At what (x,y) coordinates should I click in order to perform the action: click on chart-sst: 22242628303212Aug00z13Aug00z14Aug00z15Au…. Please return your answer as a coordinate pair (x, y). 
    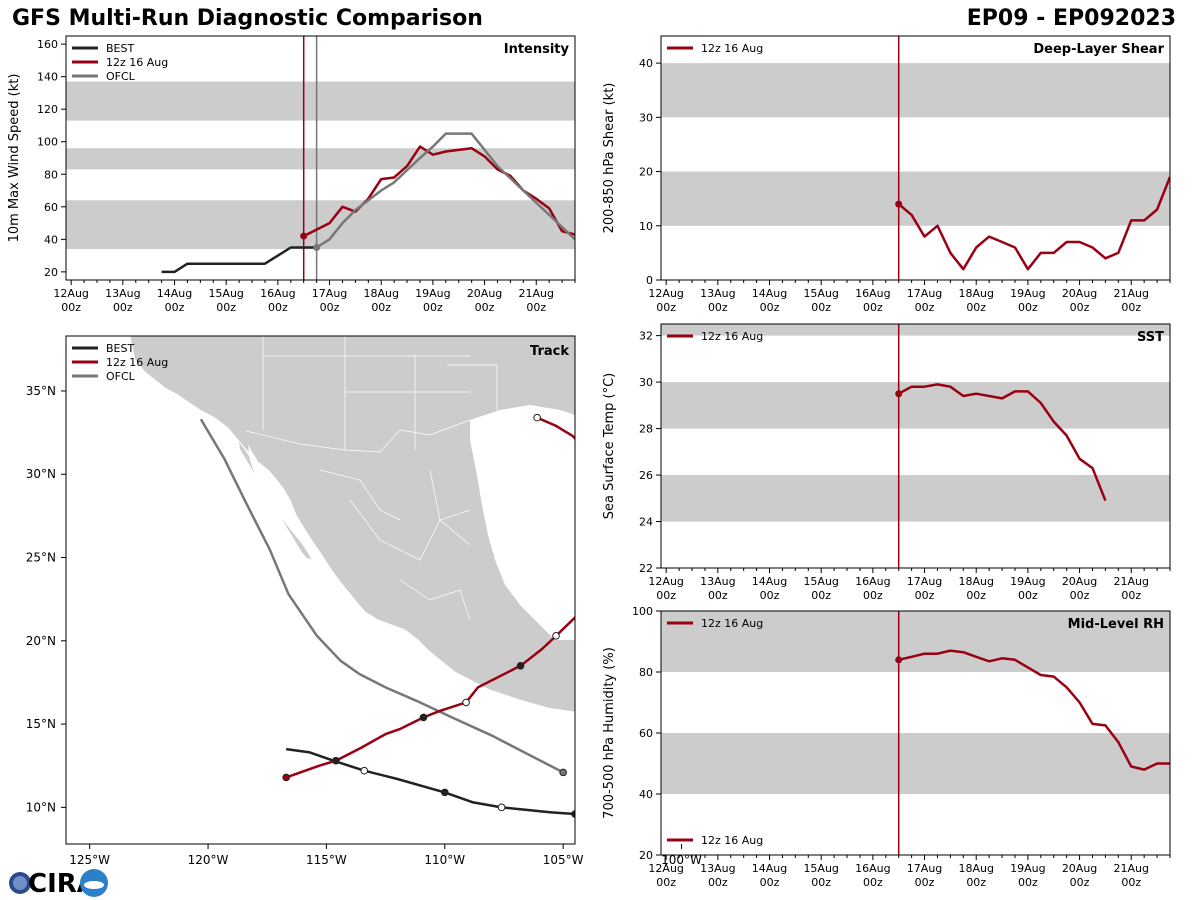
    Looking at the image, I should click on (886, 462).